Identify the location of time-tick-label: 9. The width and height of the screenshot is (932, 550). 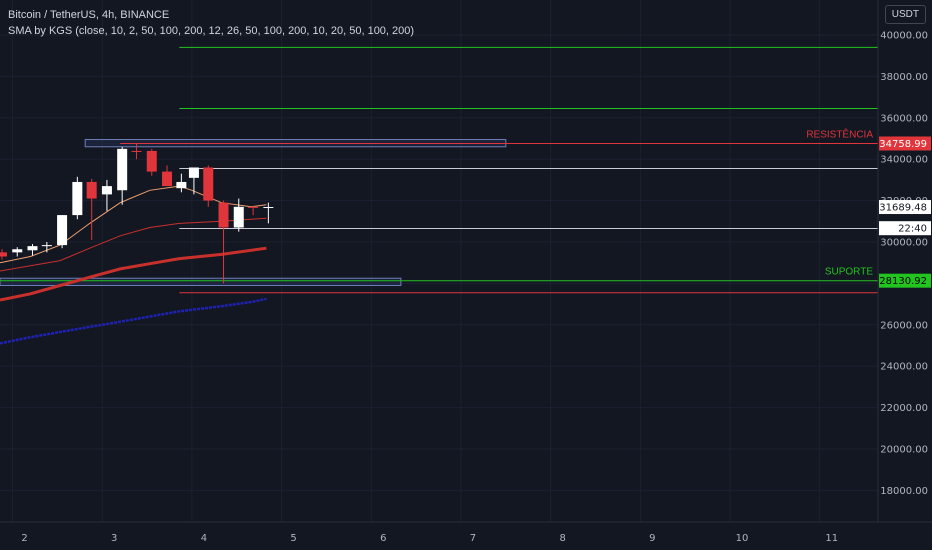
(652, 538).